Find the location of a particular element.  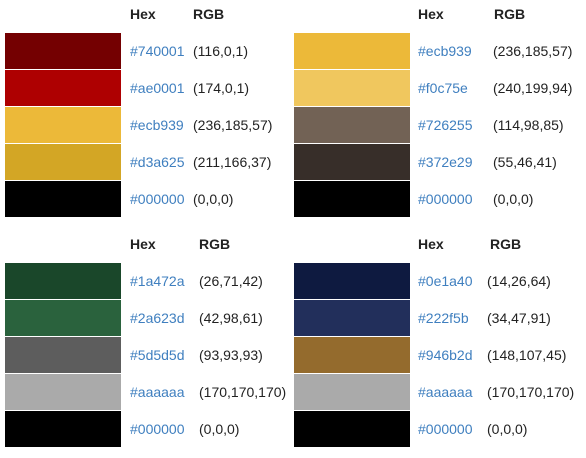

rgb-value: (211,166,37) is located at coordinates (232, 162).